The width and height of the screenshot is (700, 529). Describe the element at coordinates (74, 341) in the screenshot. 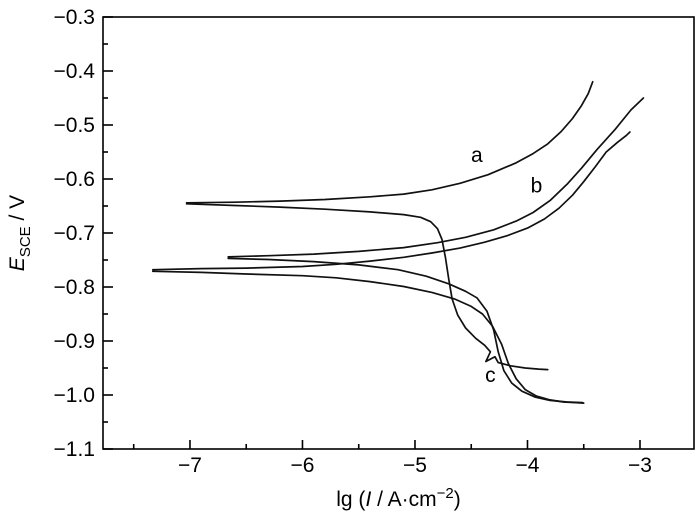

I see `y-tick-label: −0.9` at that location.